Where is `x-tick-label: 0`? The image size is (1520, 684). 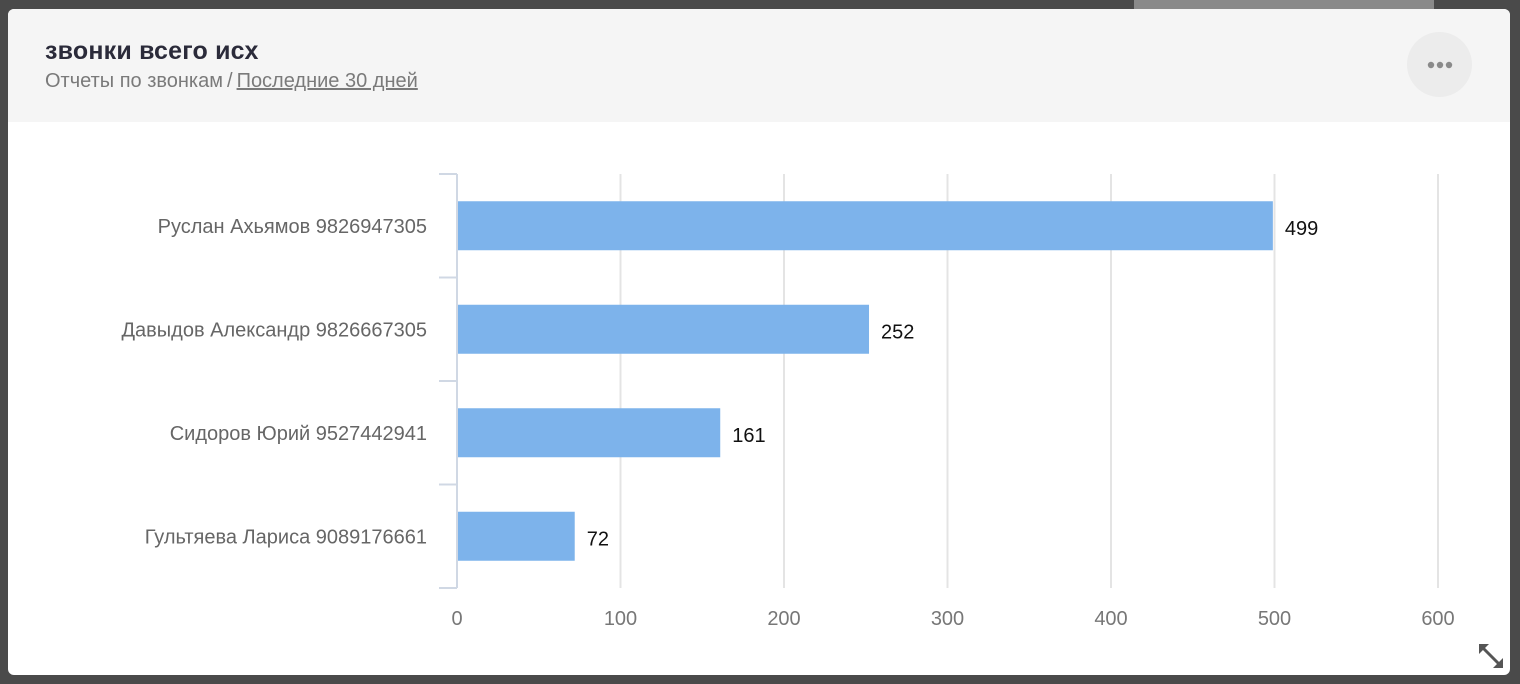
x-tick-label: 0 is located at coordinates (456, 619).